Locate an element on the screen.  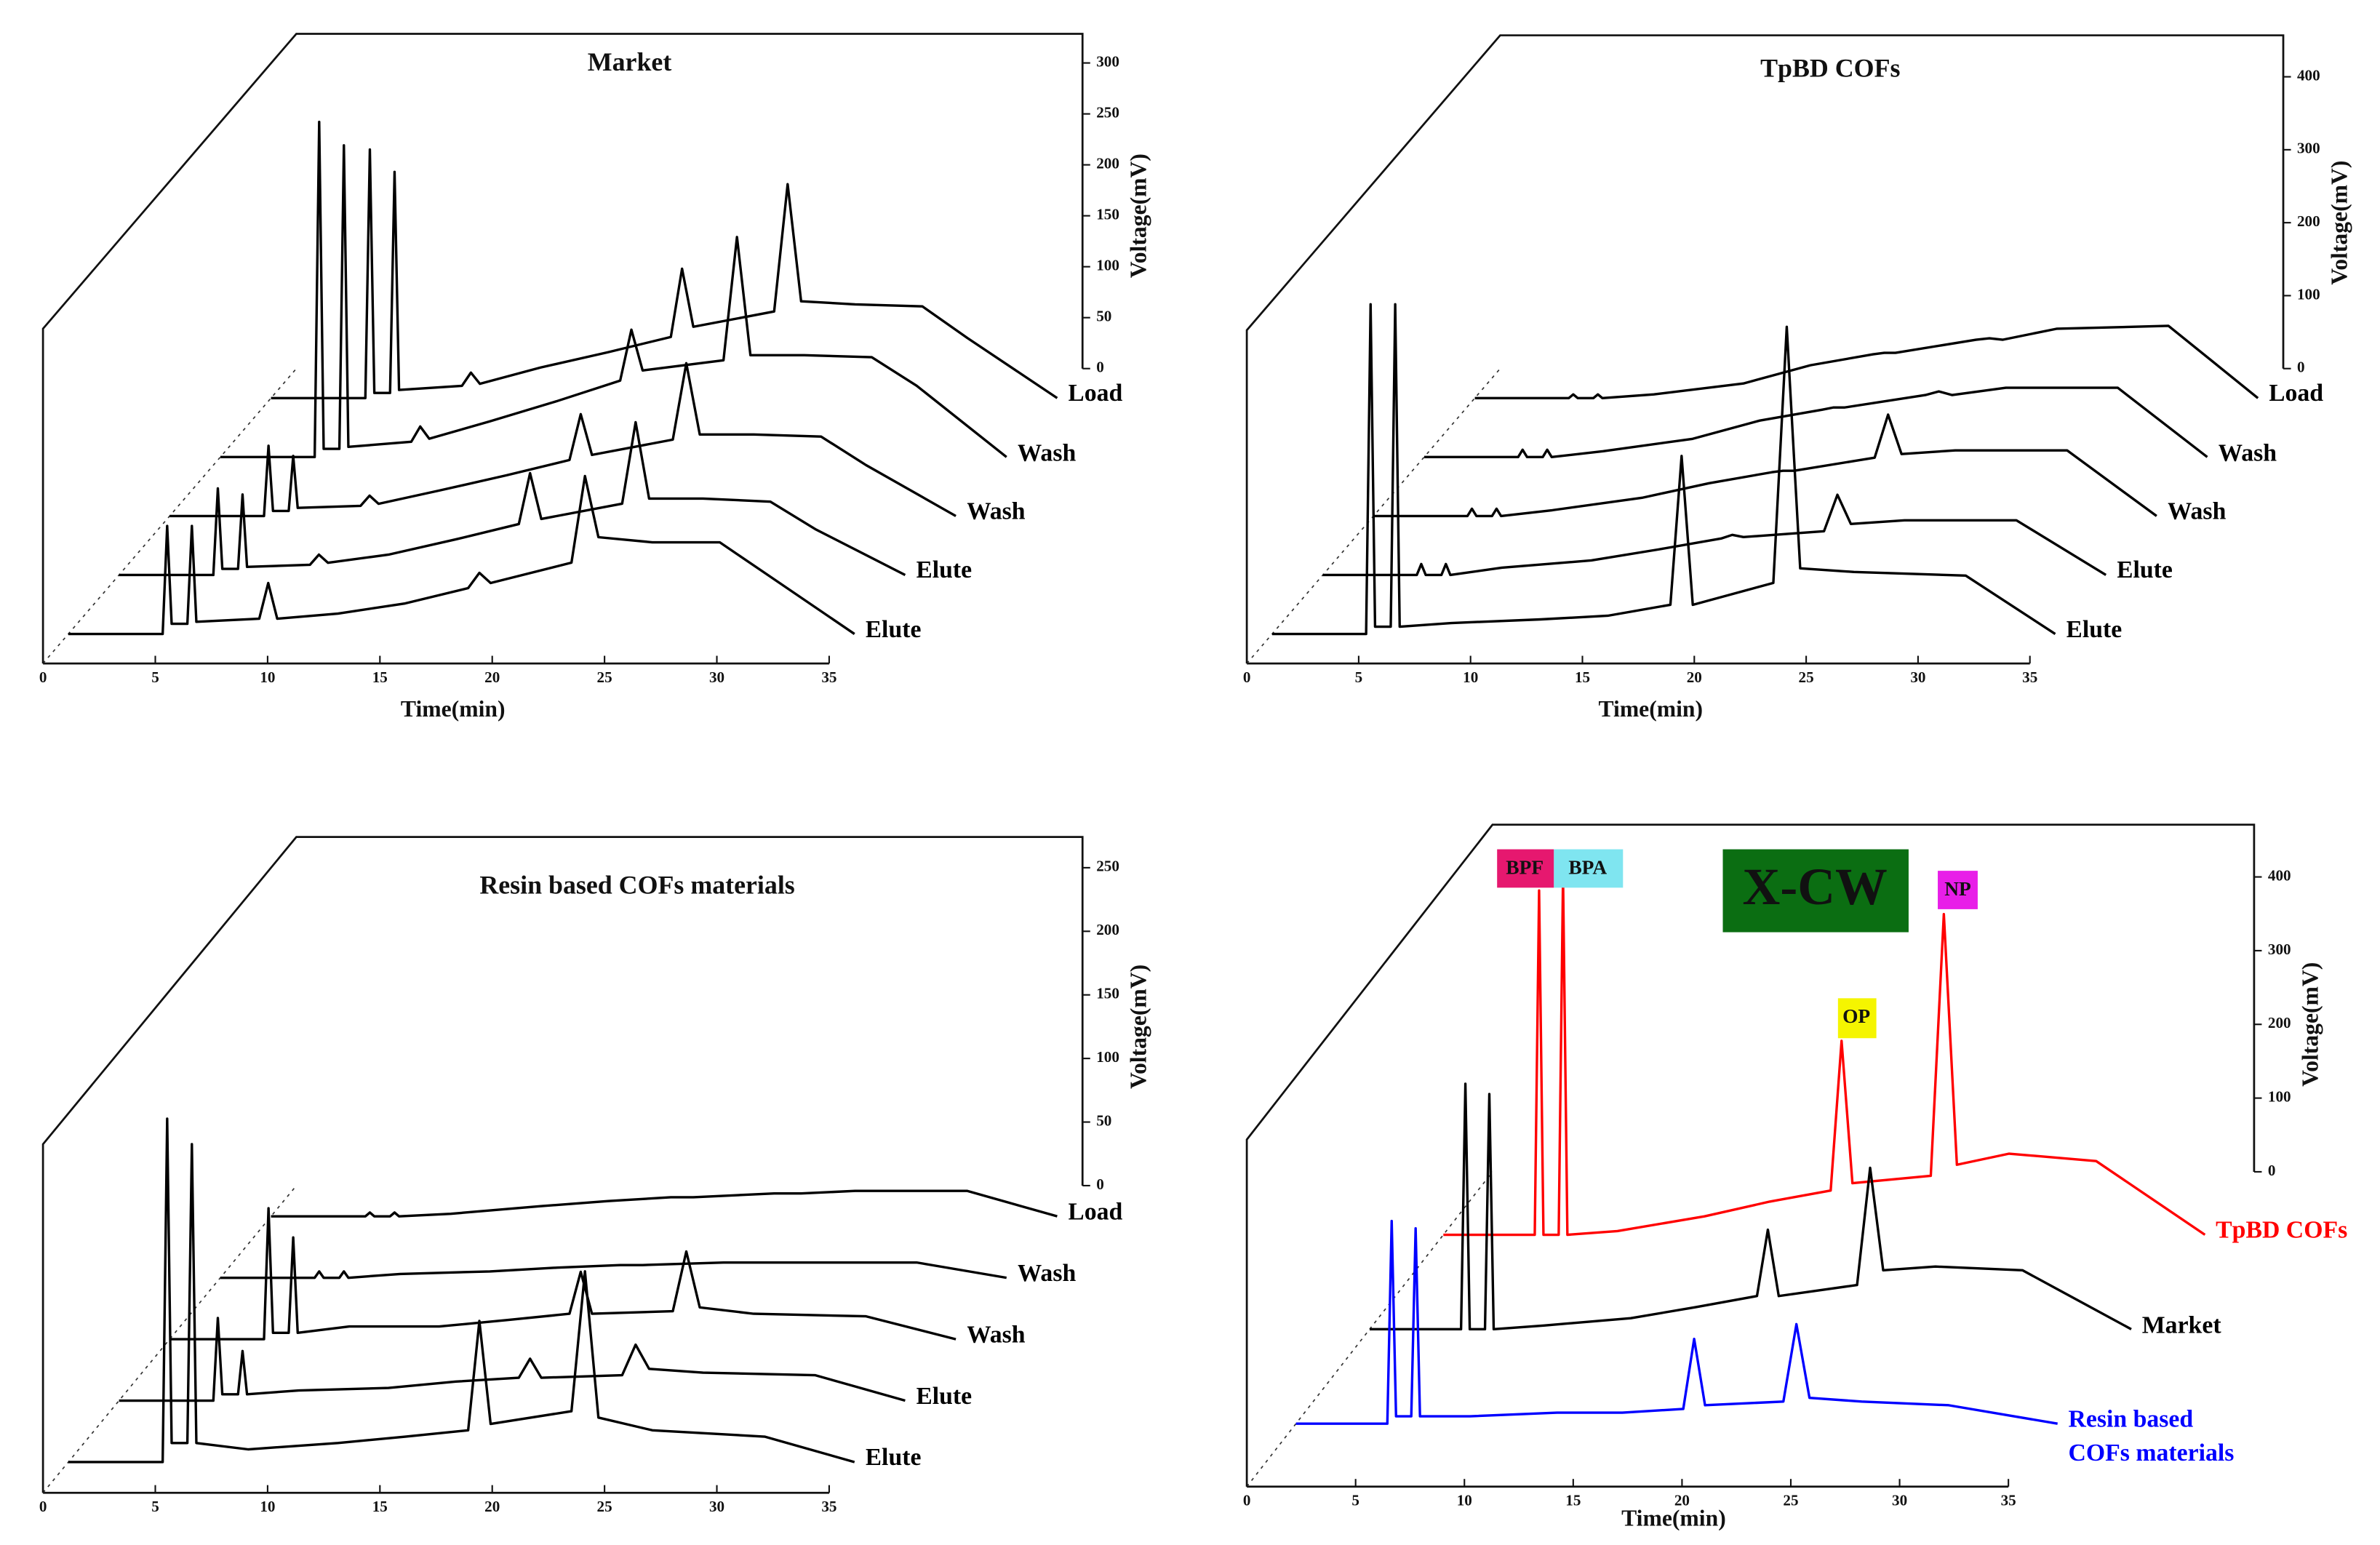
annotation: BPF is located at coordinates (1525, 867).